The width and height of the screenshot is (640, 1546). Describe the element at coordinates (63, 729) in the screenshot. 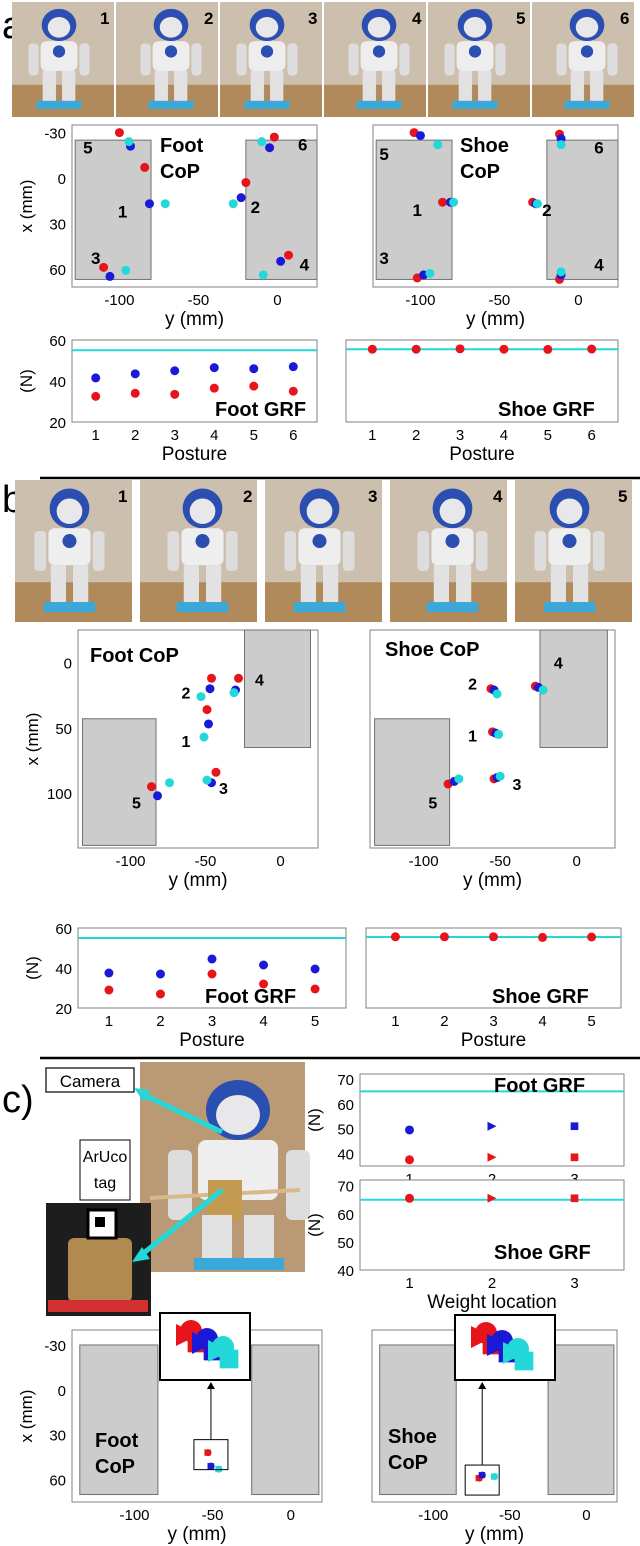

I see `y-tick-label: 50` at that location.